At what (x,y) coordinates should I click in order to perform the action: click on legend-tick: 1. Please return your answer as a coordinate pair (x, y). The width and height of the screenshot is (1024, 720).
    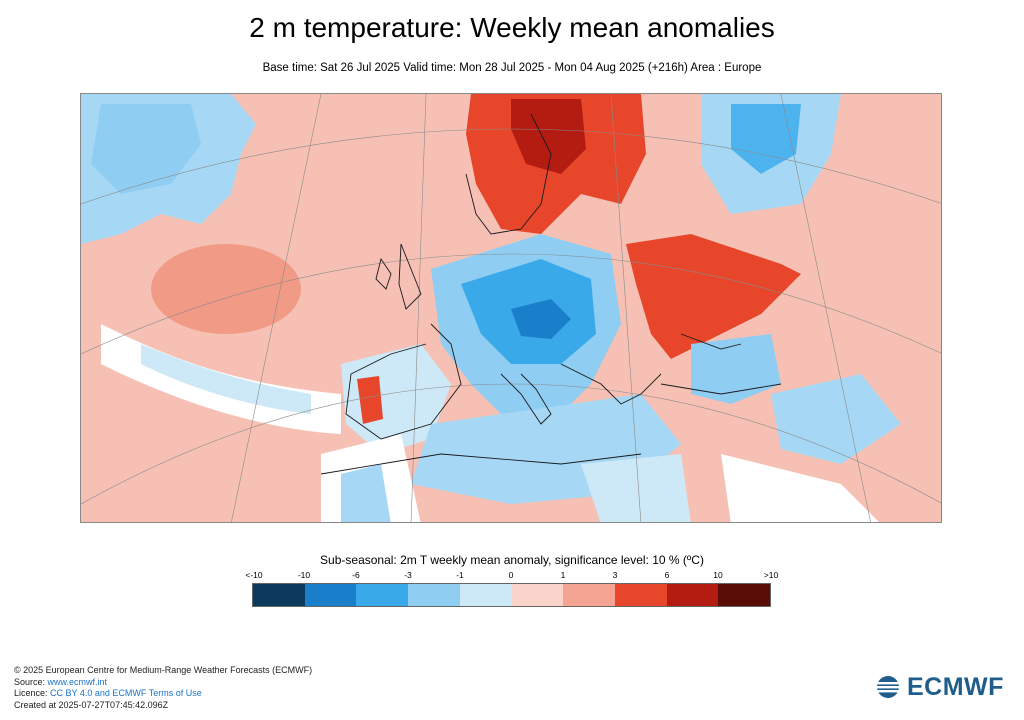
    Looking at the image, I should click on (563, 575).